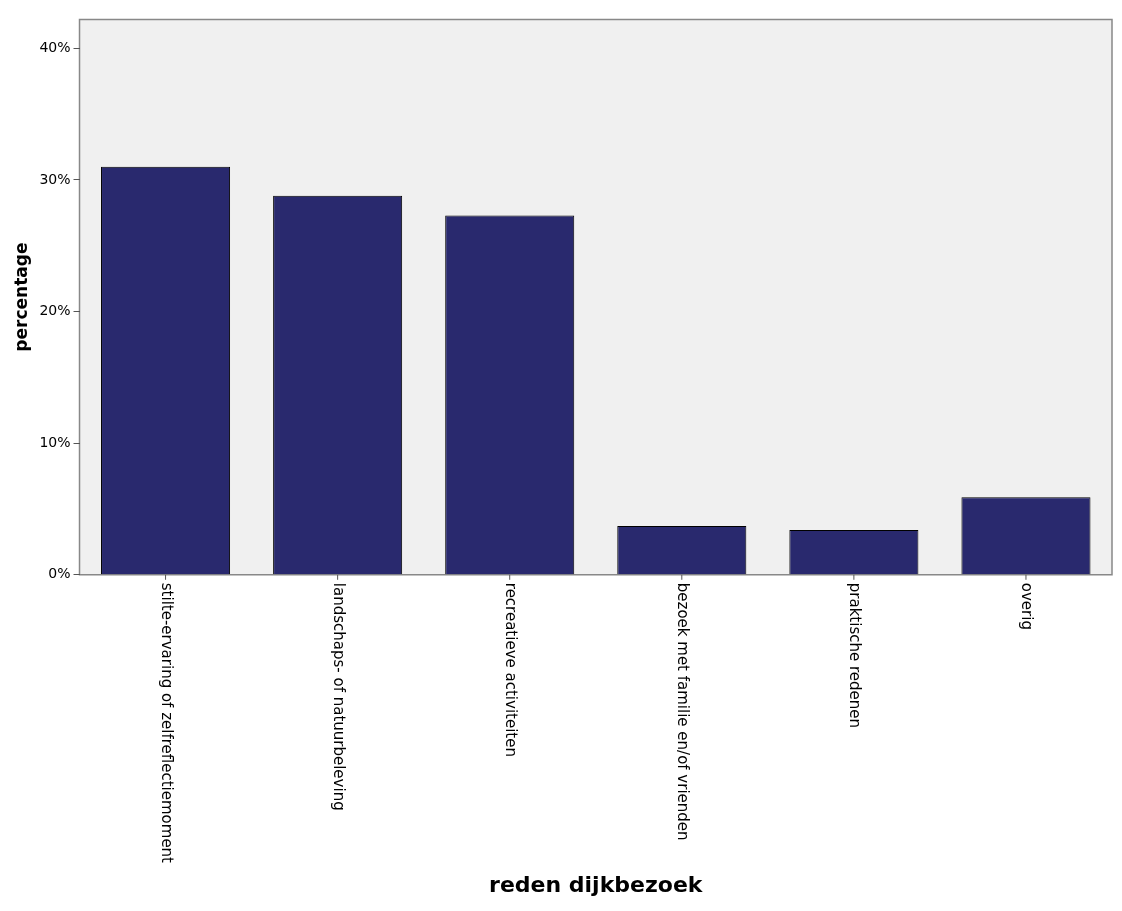  Describe the element at coordinates (55, 178) in the screenshot. I see `y-tick-label: 30%` at that location.